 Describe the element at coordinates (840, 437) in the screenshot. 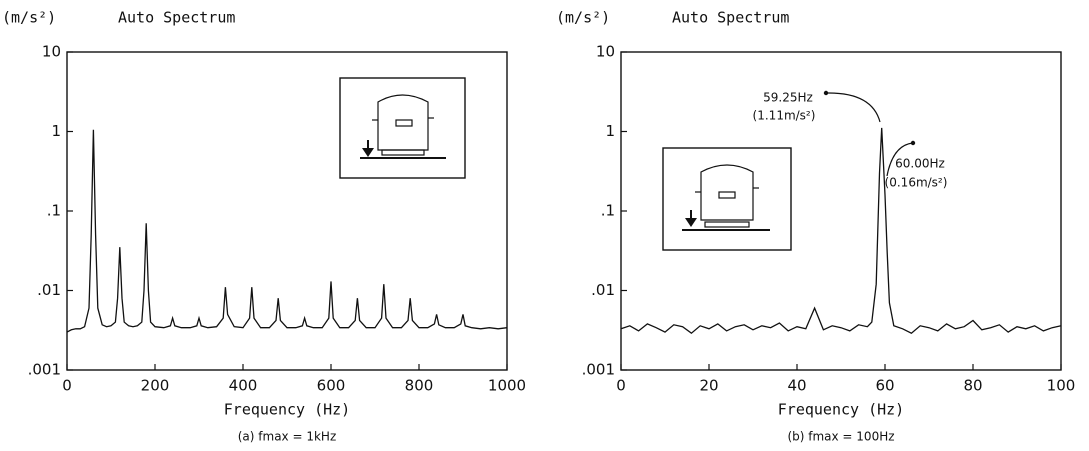

I see `caption: (b) fmax = 100Hz` at that location.